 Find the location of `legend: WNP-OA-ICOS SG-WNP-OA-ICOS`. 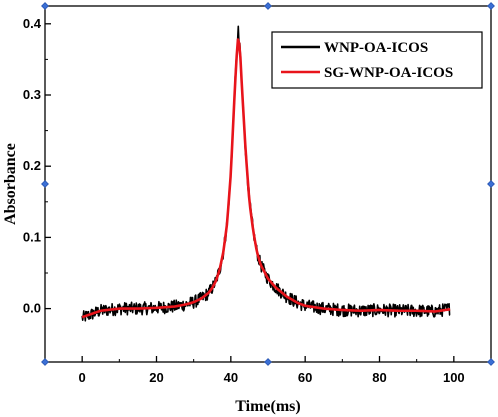

legend: WNP-OA-ICOS SG-WNP-OA-ICOS is located at coordinates (377, 60).